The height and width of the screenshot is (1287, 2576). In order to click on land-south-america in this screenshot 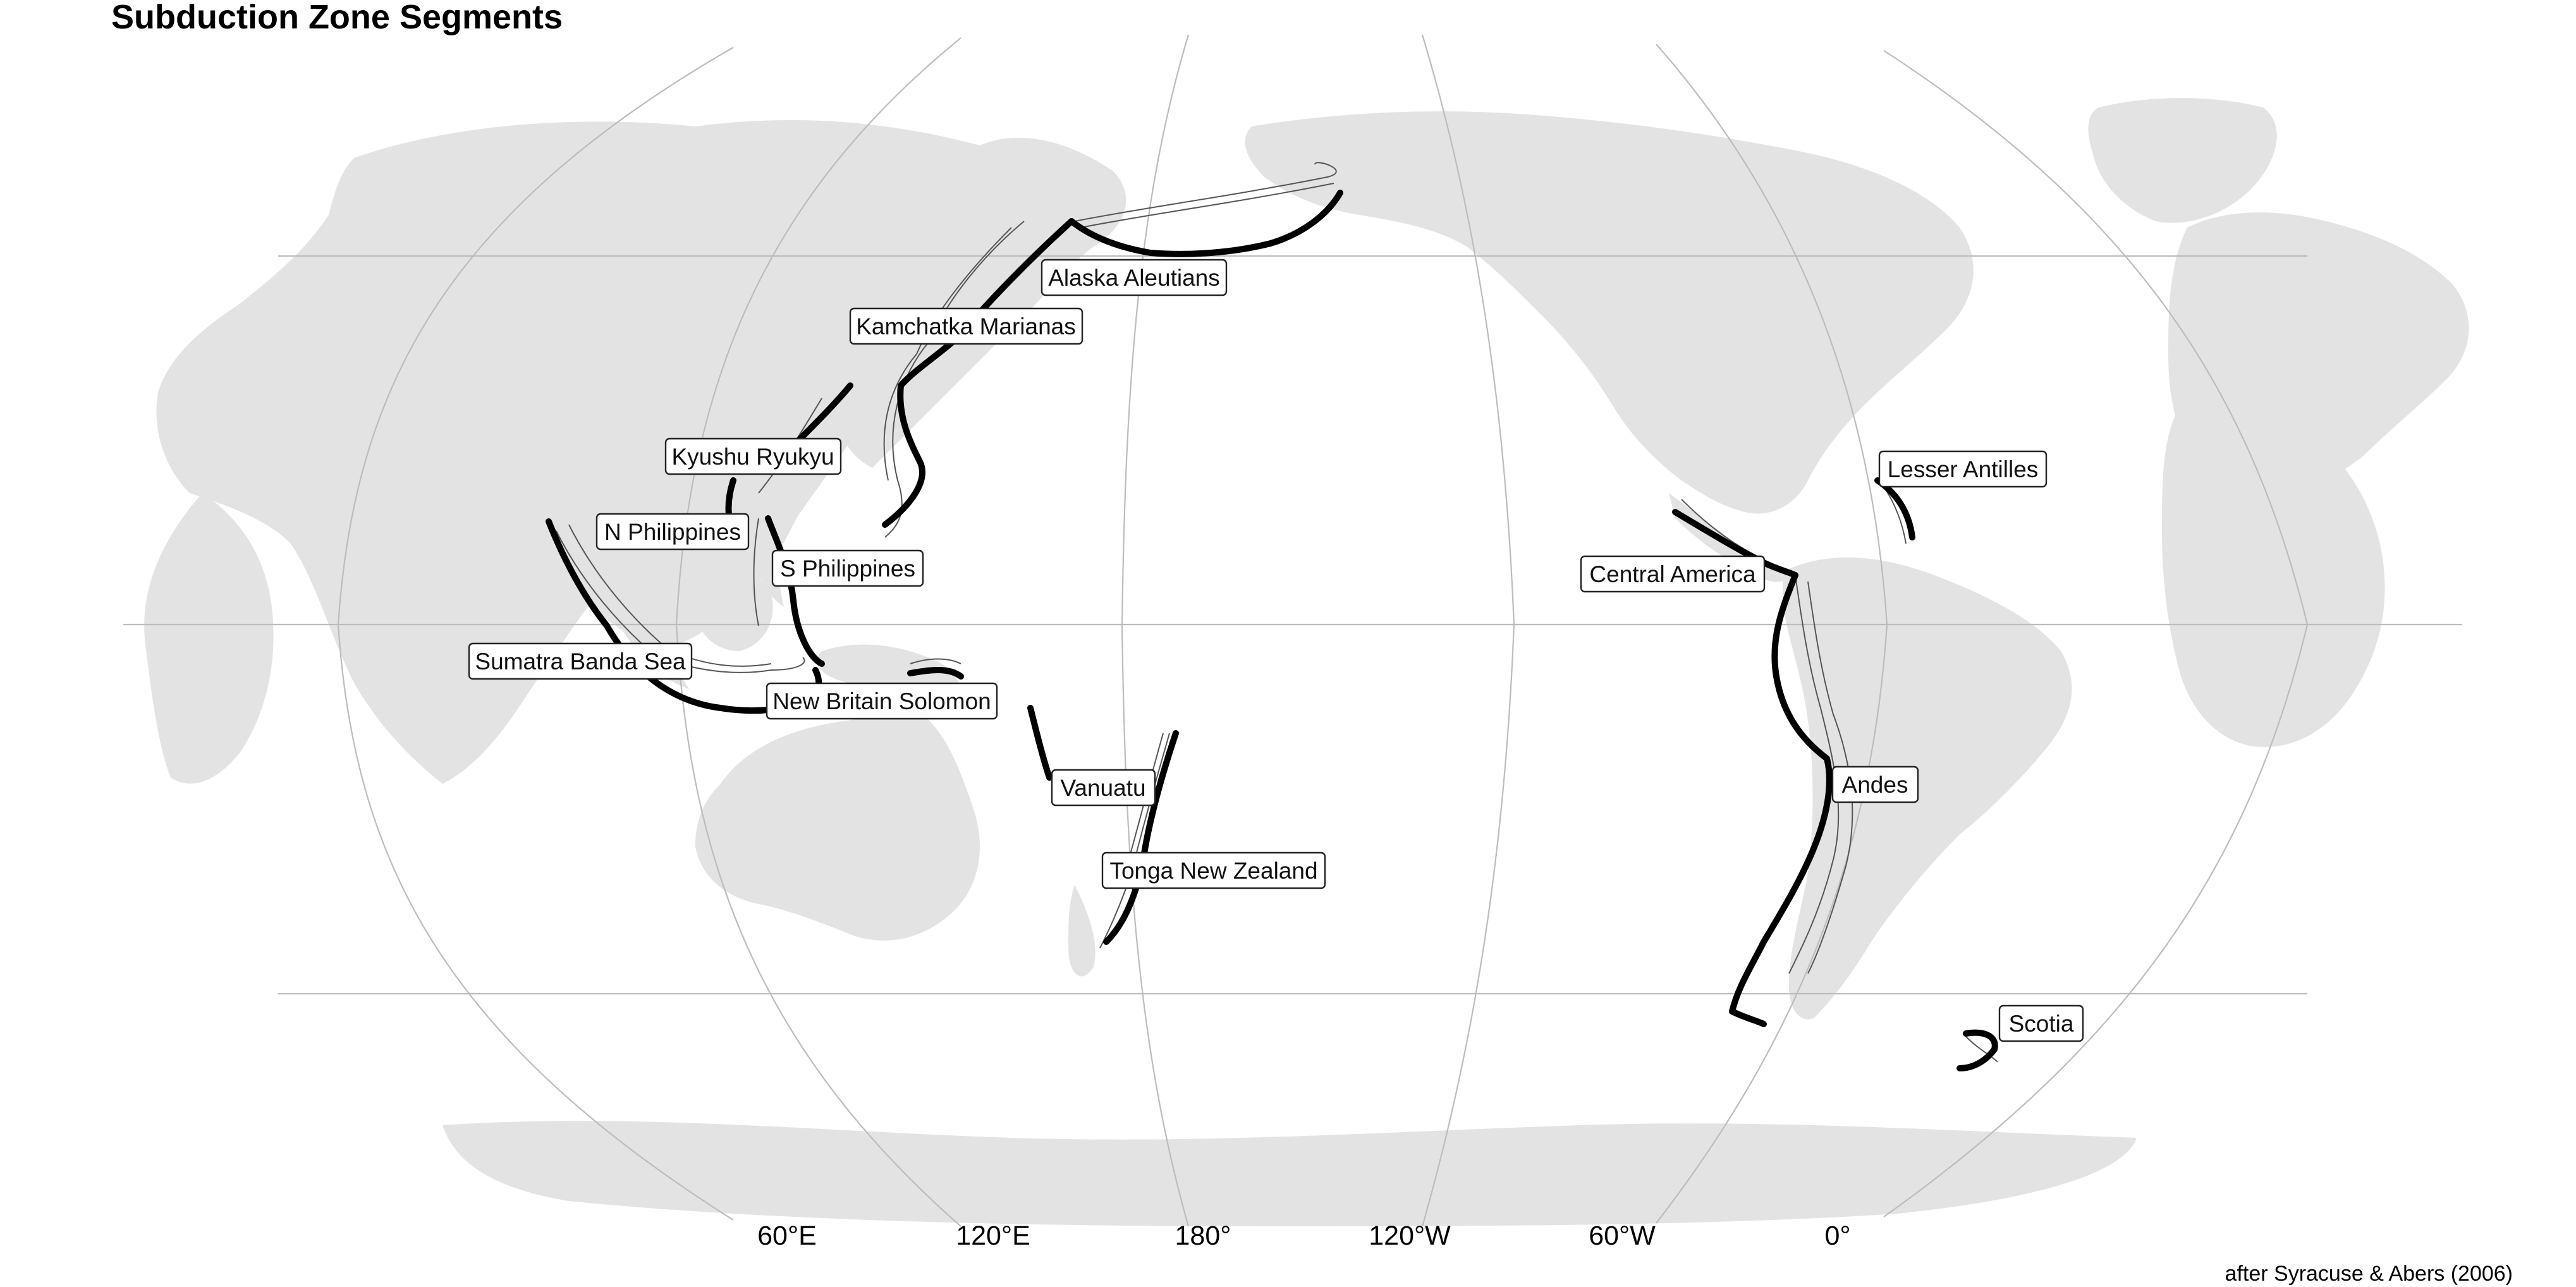, I will do `click(1927, 789)`.